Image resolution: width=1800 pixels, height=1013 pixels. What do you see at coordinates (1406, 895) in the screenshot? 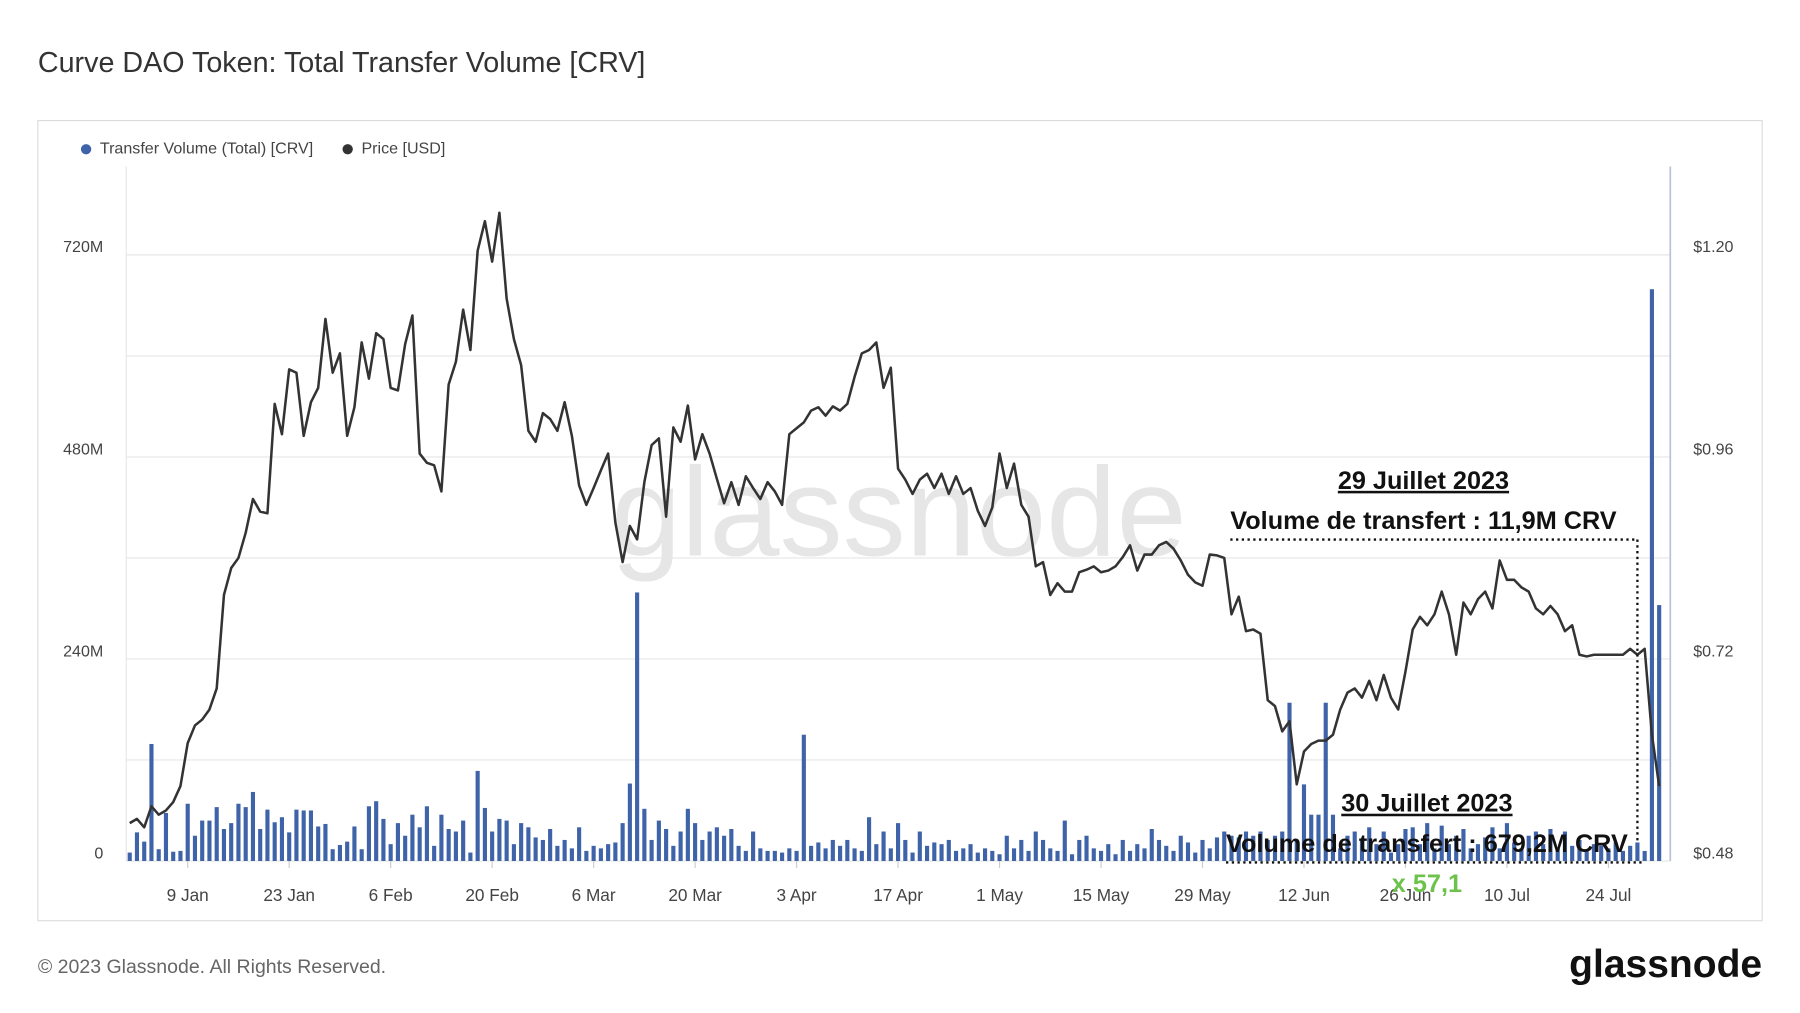
I see `x-tick-label: 26 Jun` at bounding box center [1406, 895].